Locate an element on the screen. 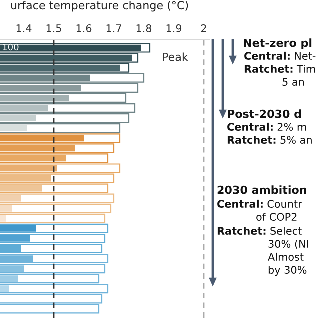 The width and height of the screenshot is (320, 320). text: Select is located at coordinates (286, 231).